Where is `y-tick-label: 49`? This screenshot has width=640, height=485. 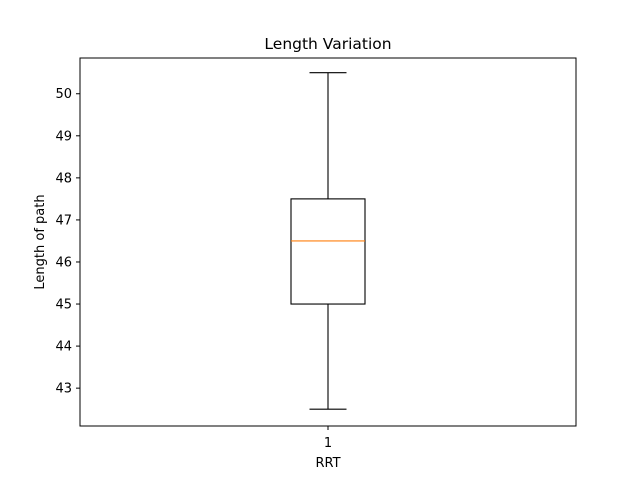
y-tick-label: 49 is located at coordinates (63, 136).